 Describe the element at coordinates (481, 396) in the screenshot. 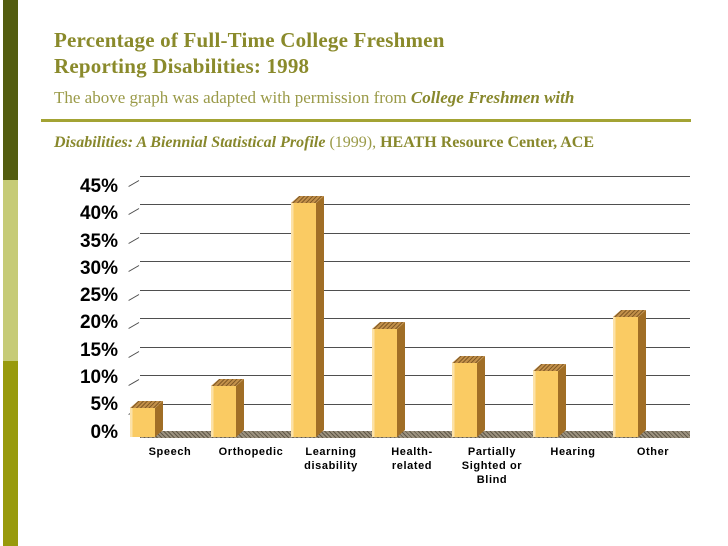

I see `bar-side-face-partially-sighted-or-blind` at that location.